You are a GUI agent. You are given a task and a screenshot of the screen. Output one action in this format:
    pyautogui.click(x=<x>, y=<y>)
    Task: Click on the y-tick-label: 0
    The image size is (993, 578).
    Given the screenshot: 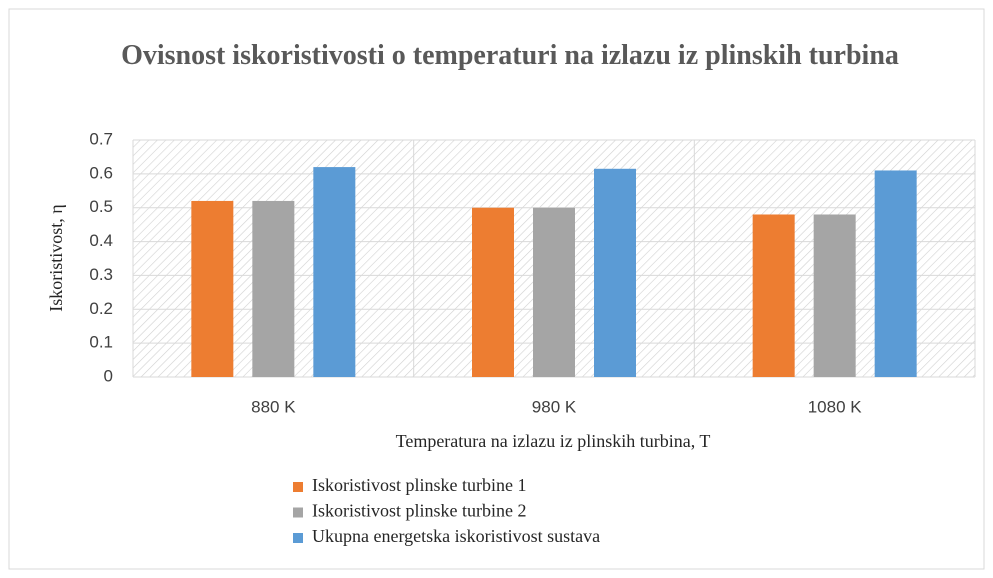 What is the action you would take?
    pyautogui.click(x=108, y=375)
    